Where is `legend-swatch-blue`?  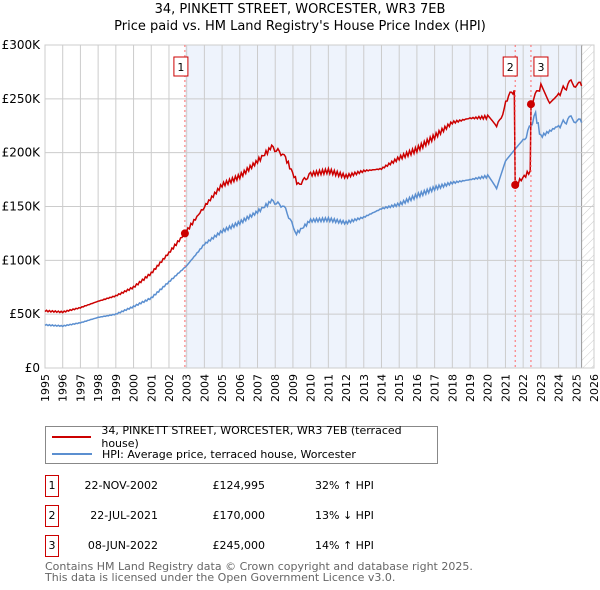 legend-swatch-blue is located at coordinates (72, 454).